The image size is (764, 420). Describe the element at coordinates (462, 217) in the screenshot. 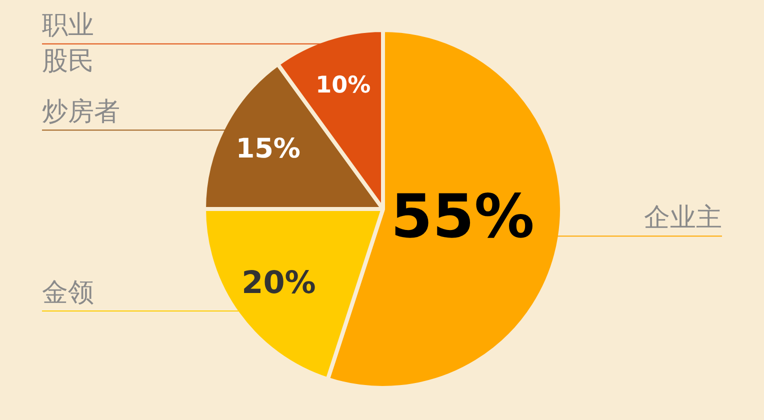

I see `data-label: 55%` at that location.